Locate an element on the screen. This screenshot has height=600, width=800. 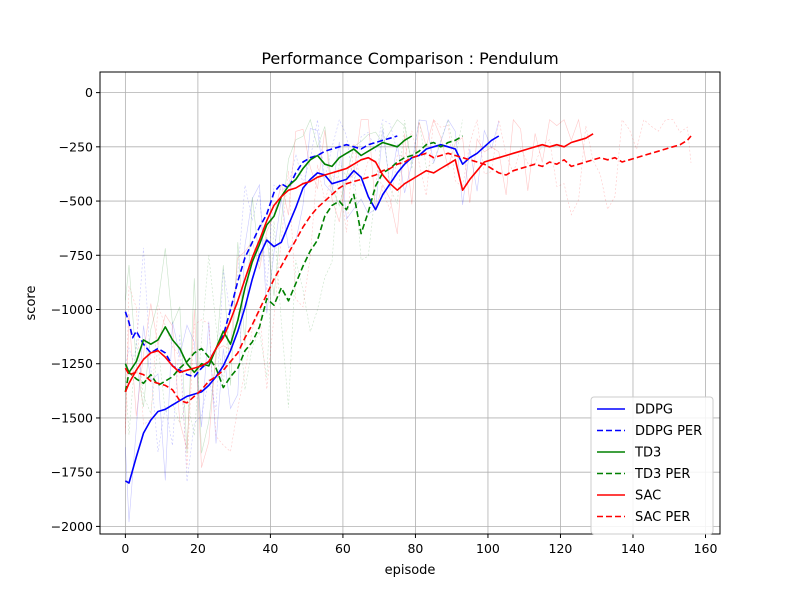
y-tick-label: −250 is located at coordinates (76, 146).